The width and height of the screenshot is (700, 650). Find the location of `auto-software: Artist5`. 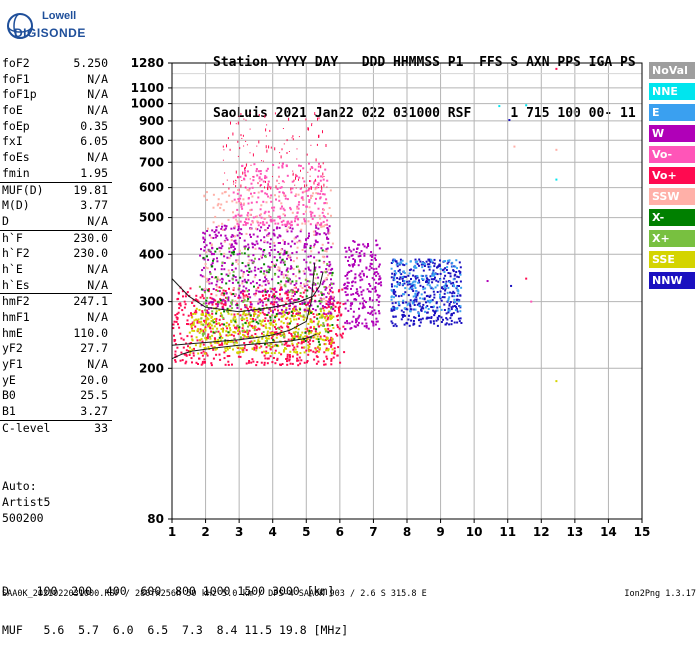

auto-software: Artist5 is located at coordinates (26, 502).